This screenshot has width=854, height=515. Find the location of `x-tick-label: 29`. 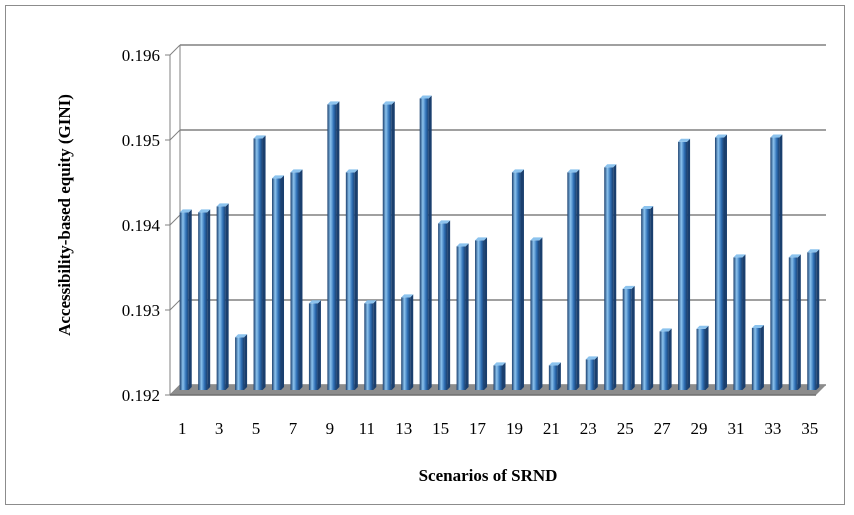

x-tick-label: 29 is located at coordinates (699, 428).